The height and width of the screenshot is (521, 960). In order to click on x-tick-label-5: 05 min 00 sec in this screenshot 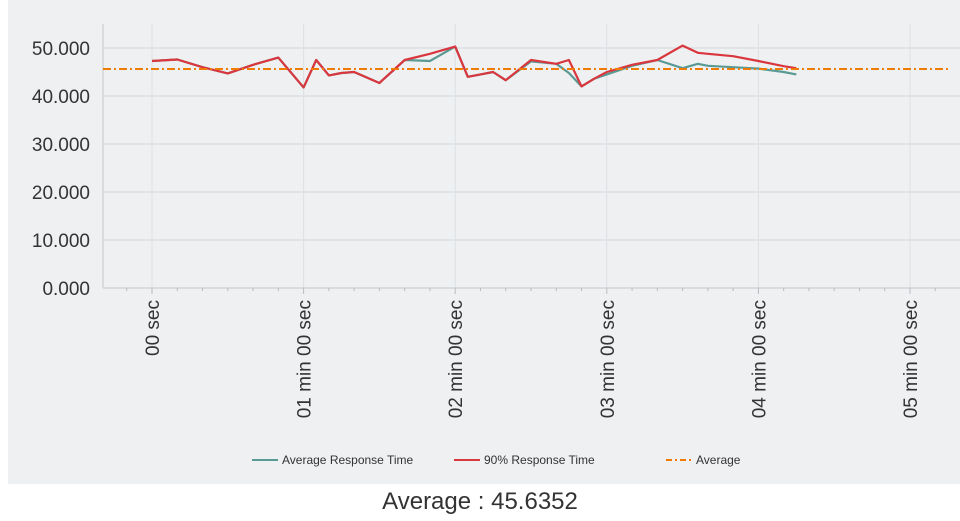, I will do `click(911, 359)`.